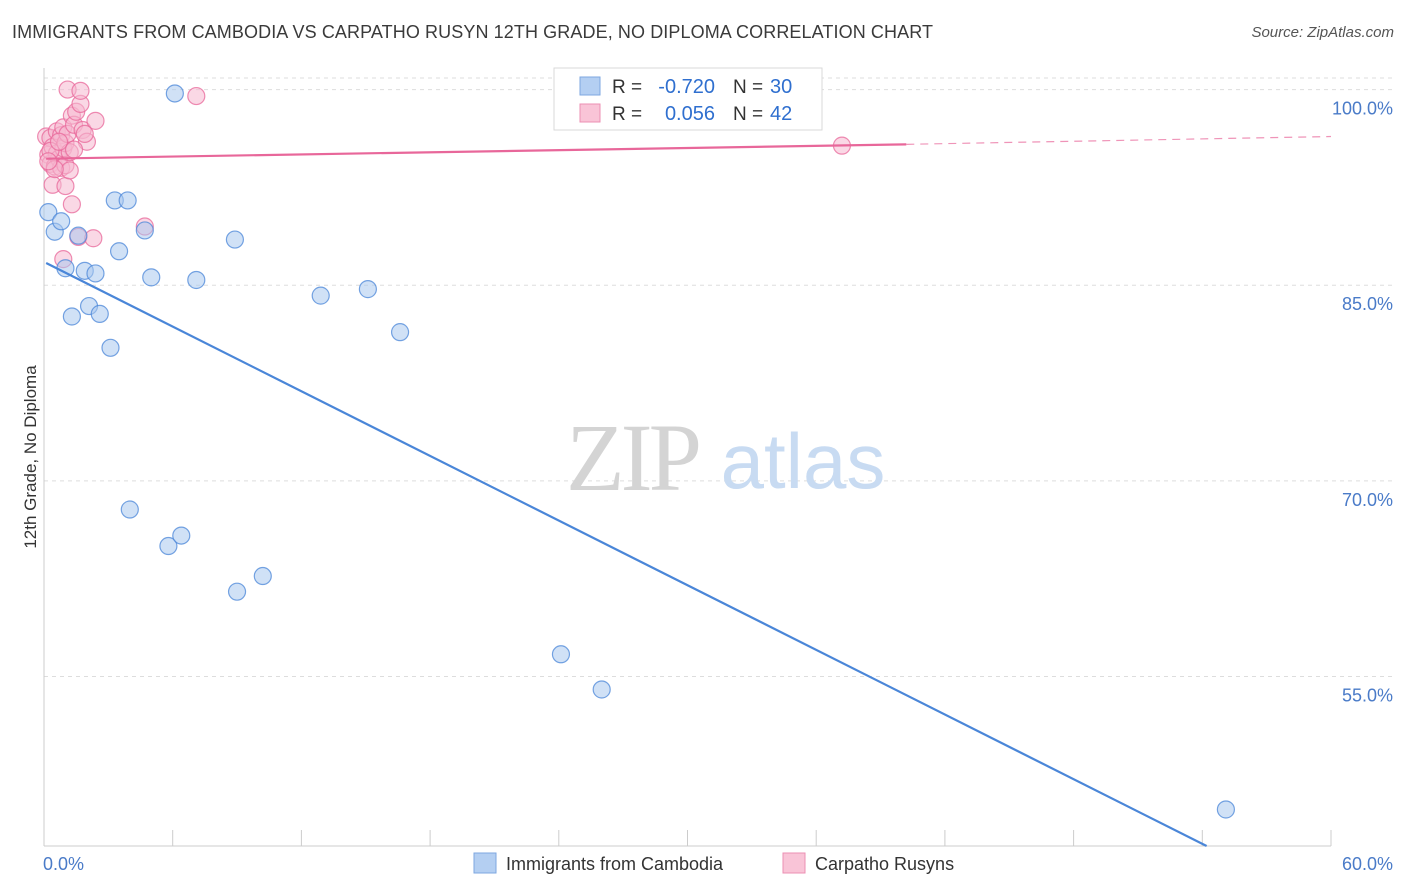 The height and width of the screenshot is (892, 1406). Describe the element at coordinates (627, 114) in the screenshot. I see `legend-r-label-2: R =` at that location.